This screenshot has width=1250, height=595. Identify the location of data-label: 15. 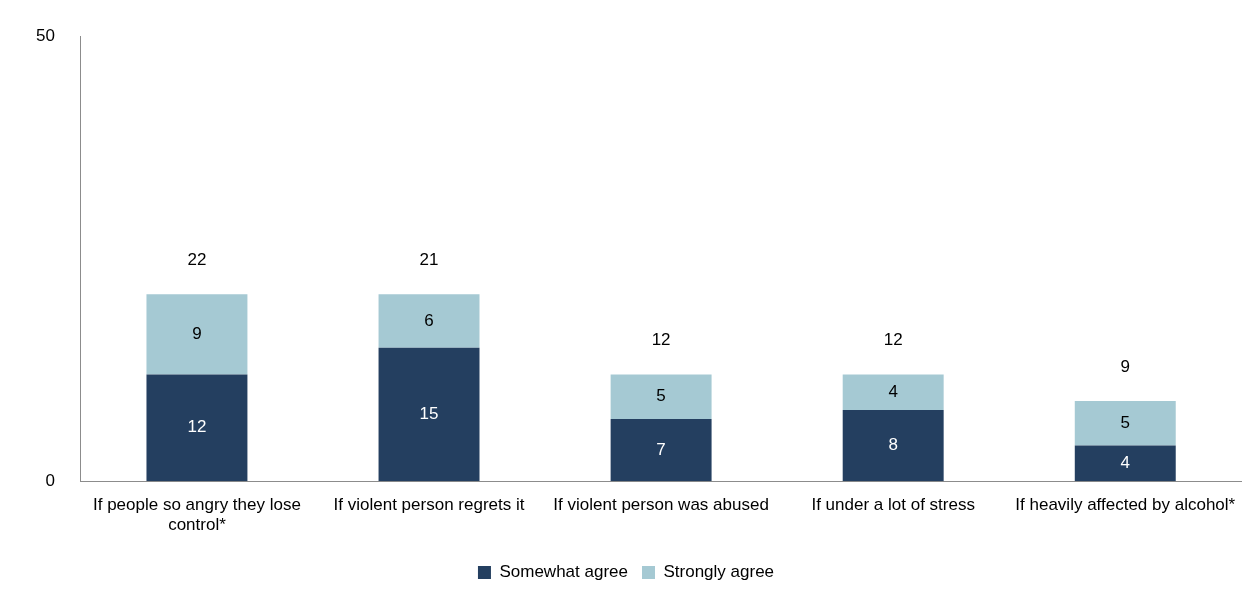
(429, 414).